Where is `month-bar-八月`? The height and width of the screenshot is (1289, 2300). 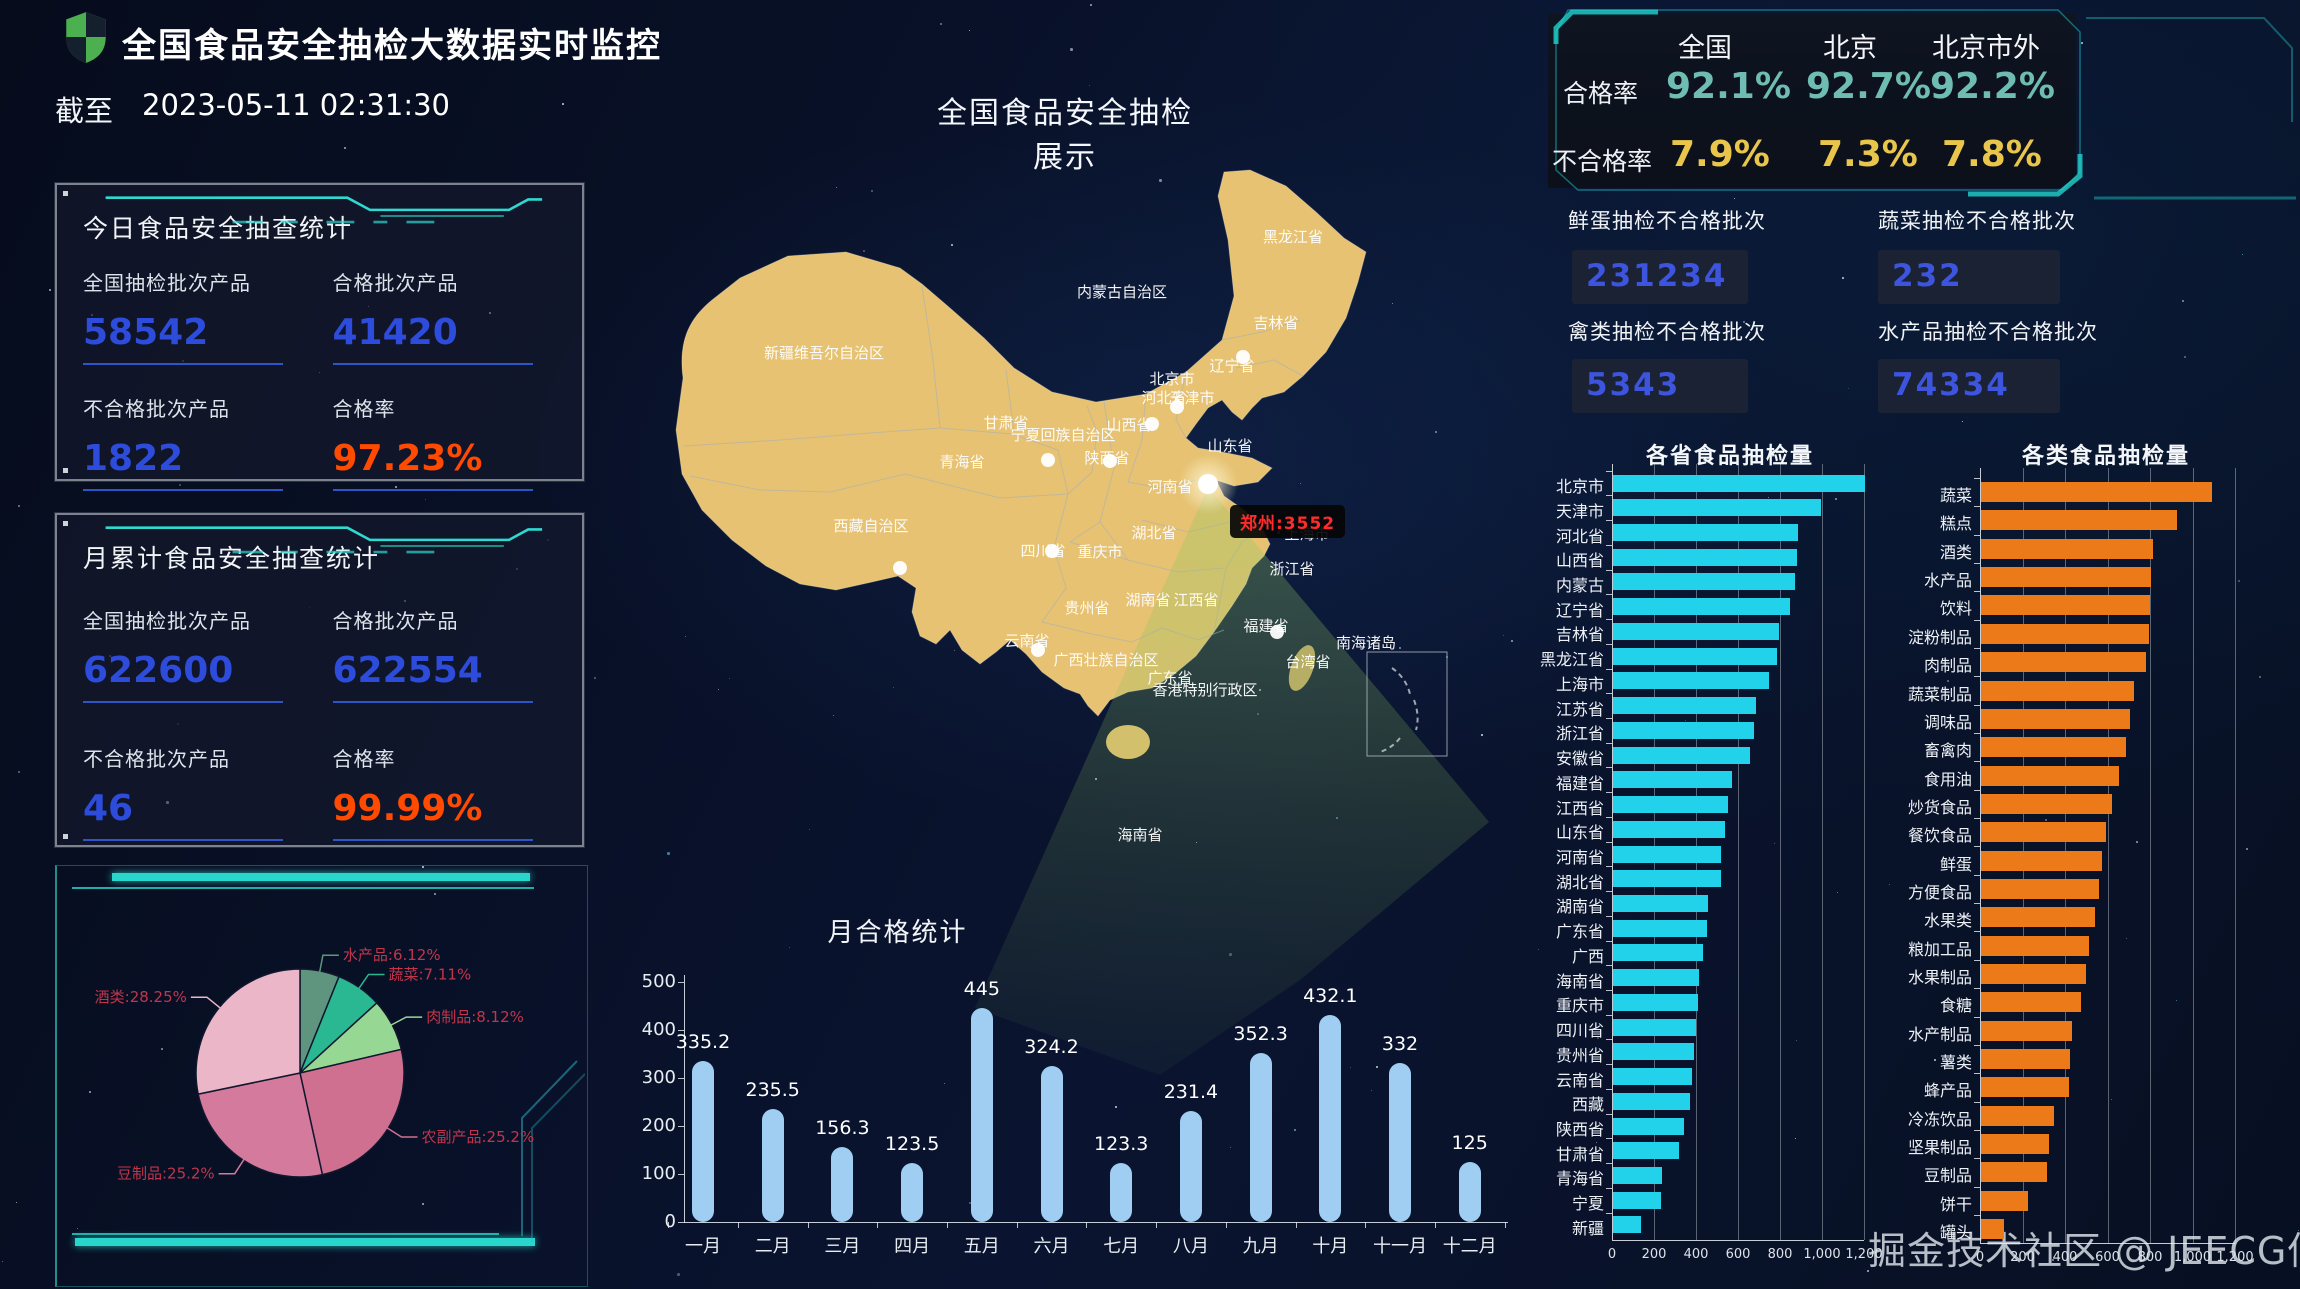 month-bar-八月 is located at coordinates (1190, 1166).